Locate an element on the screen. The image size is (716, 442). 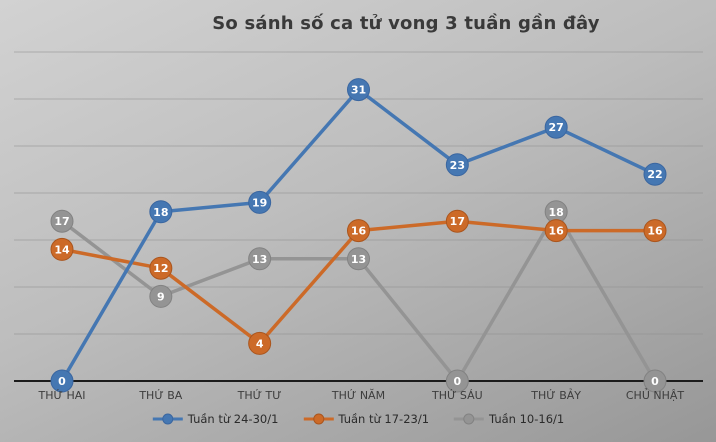
legend-label: Tuần từ 17-23/1 is located at coordinates (384, 419).